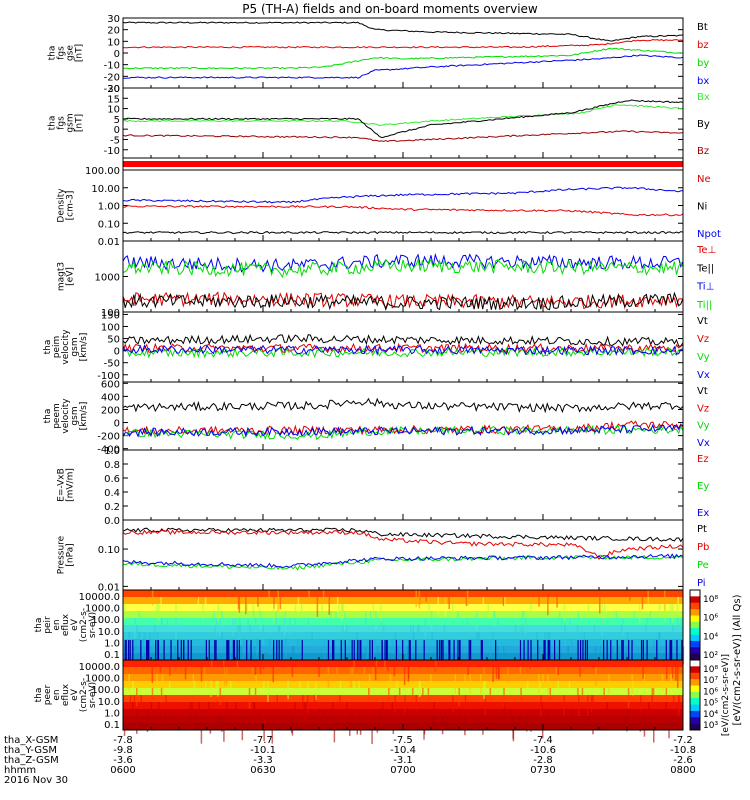 The height and width of the screenshot is (800, 750). Describe the element at coordinates (403, 300) in the screenshot. I see `series-line-Te⊥` at that location.